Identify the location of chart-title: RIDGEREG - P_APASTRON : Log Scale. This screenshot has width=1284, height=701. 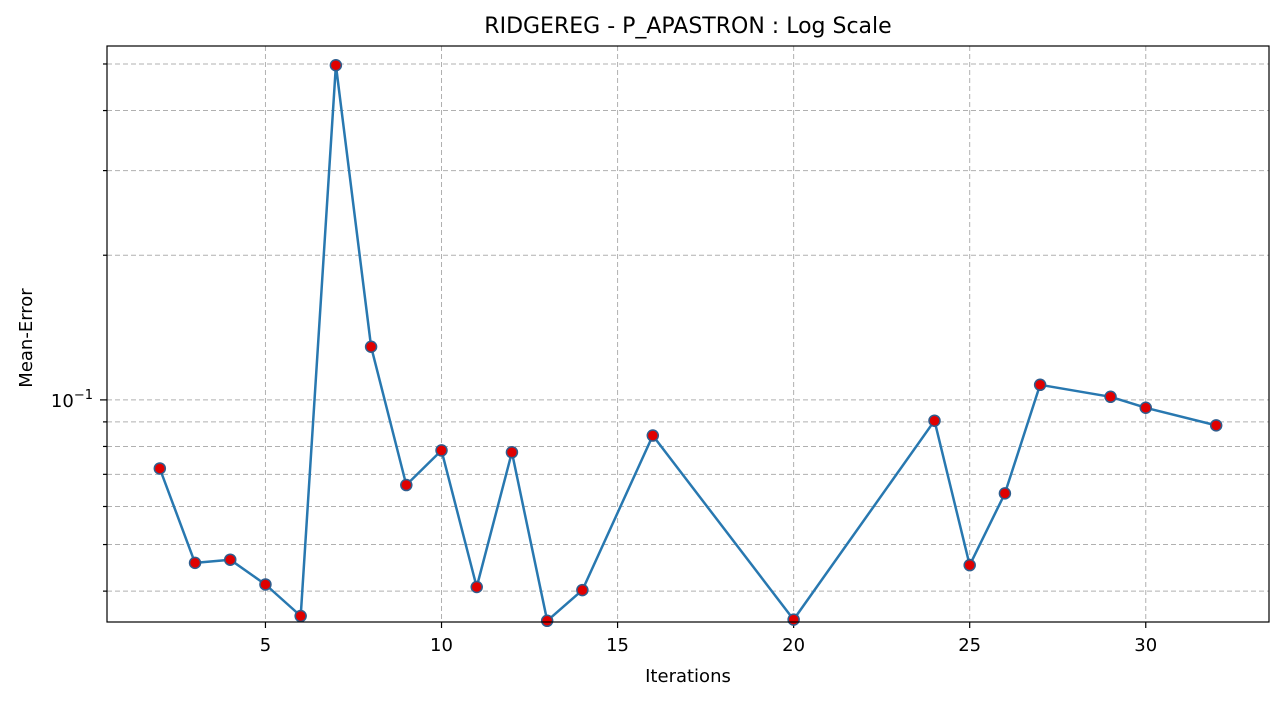
(687, 26).